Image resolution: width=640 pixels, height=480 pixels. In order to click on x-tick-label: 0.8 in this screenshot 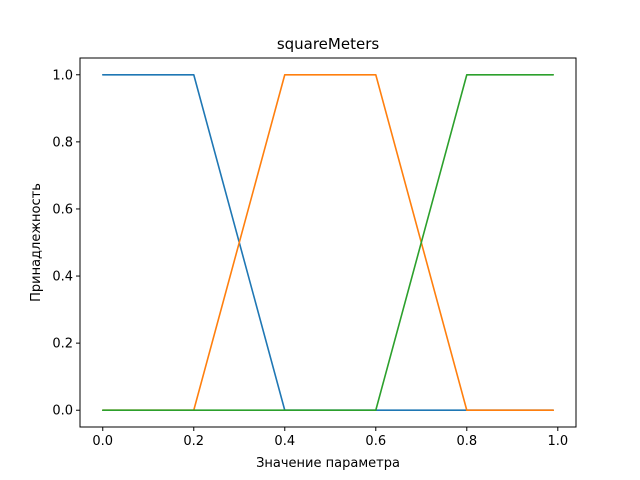, I will do `click(466, 441)`.